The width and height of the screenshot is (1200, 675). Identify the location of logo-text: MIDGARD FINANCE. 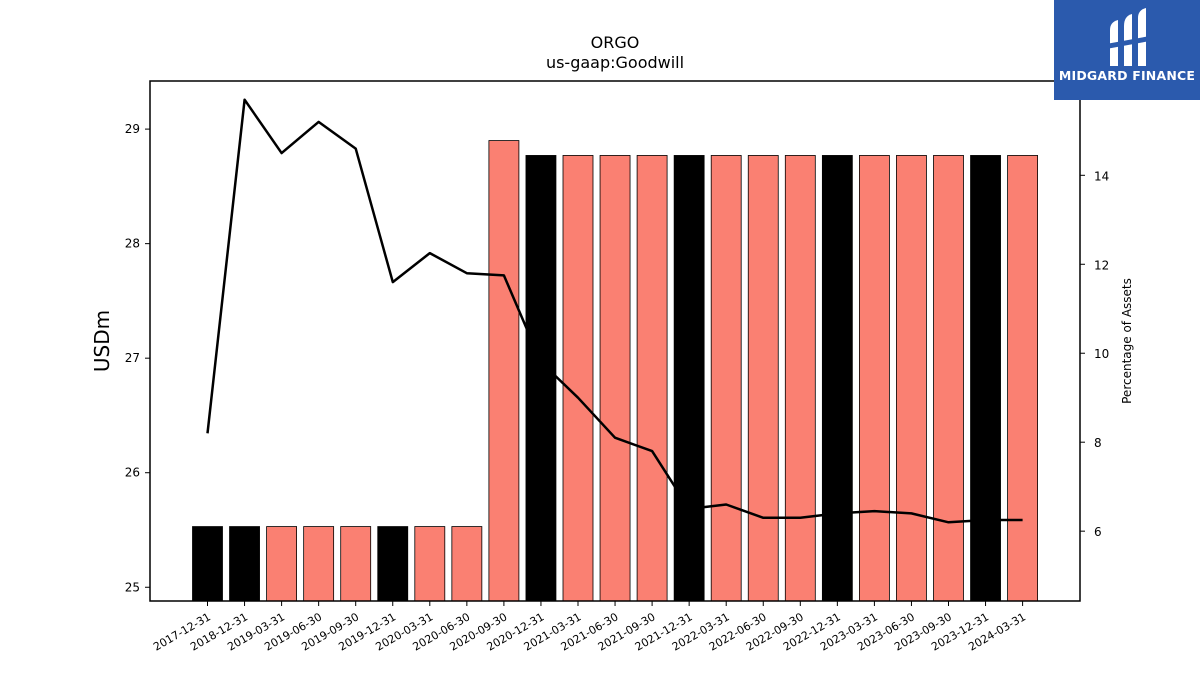
(1127, 75).